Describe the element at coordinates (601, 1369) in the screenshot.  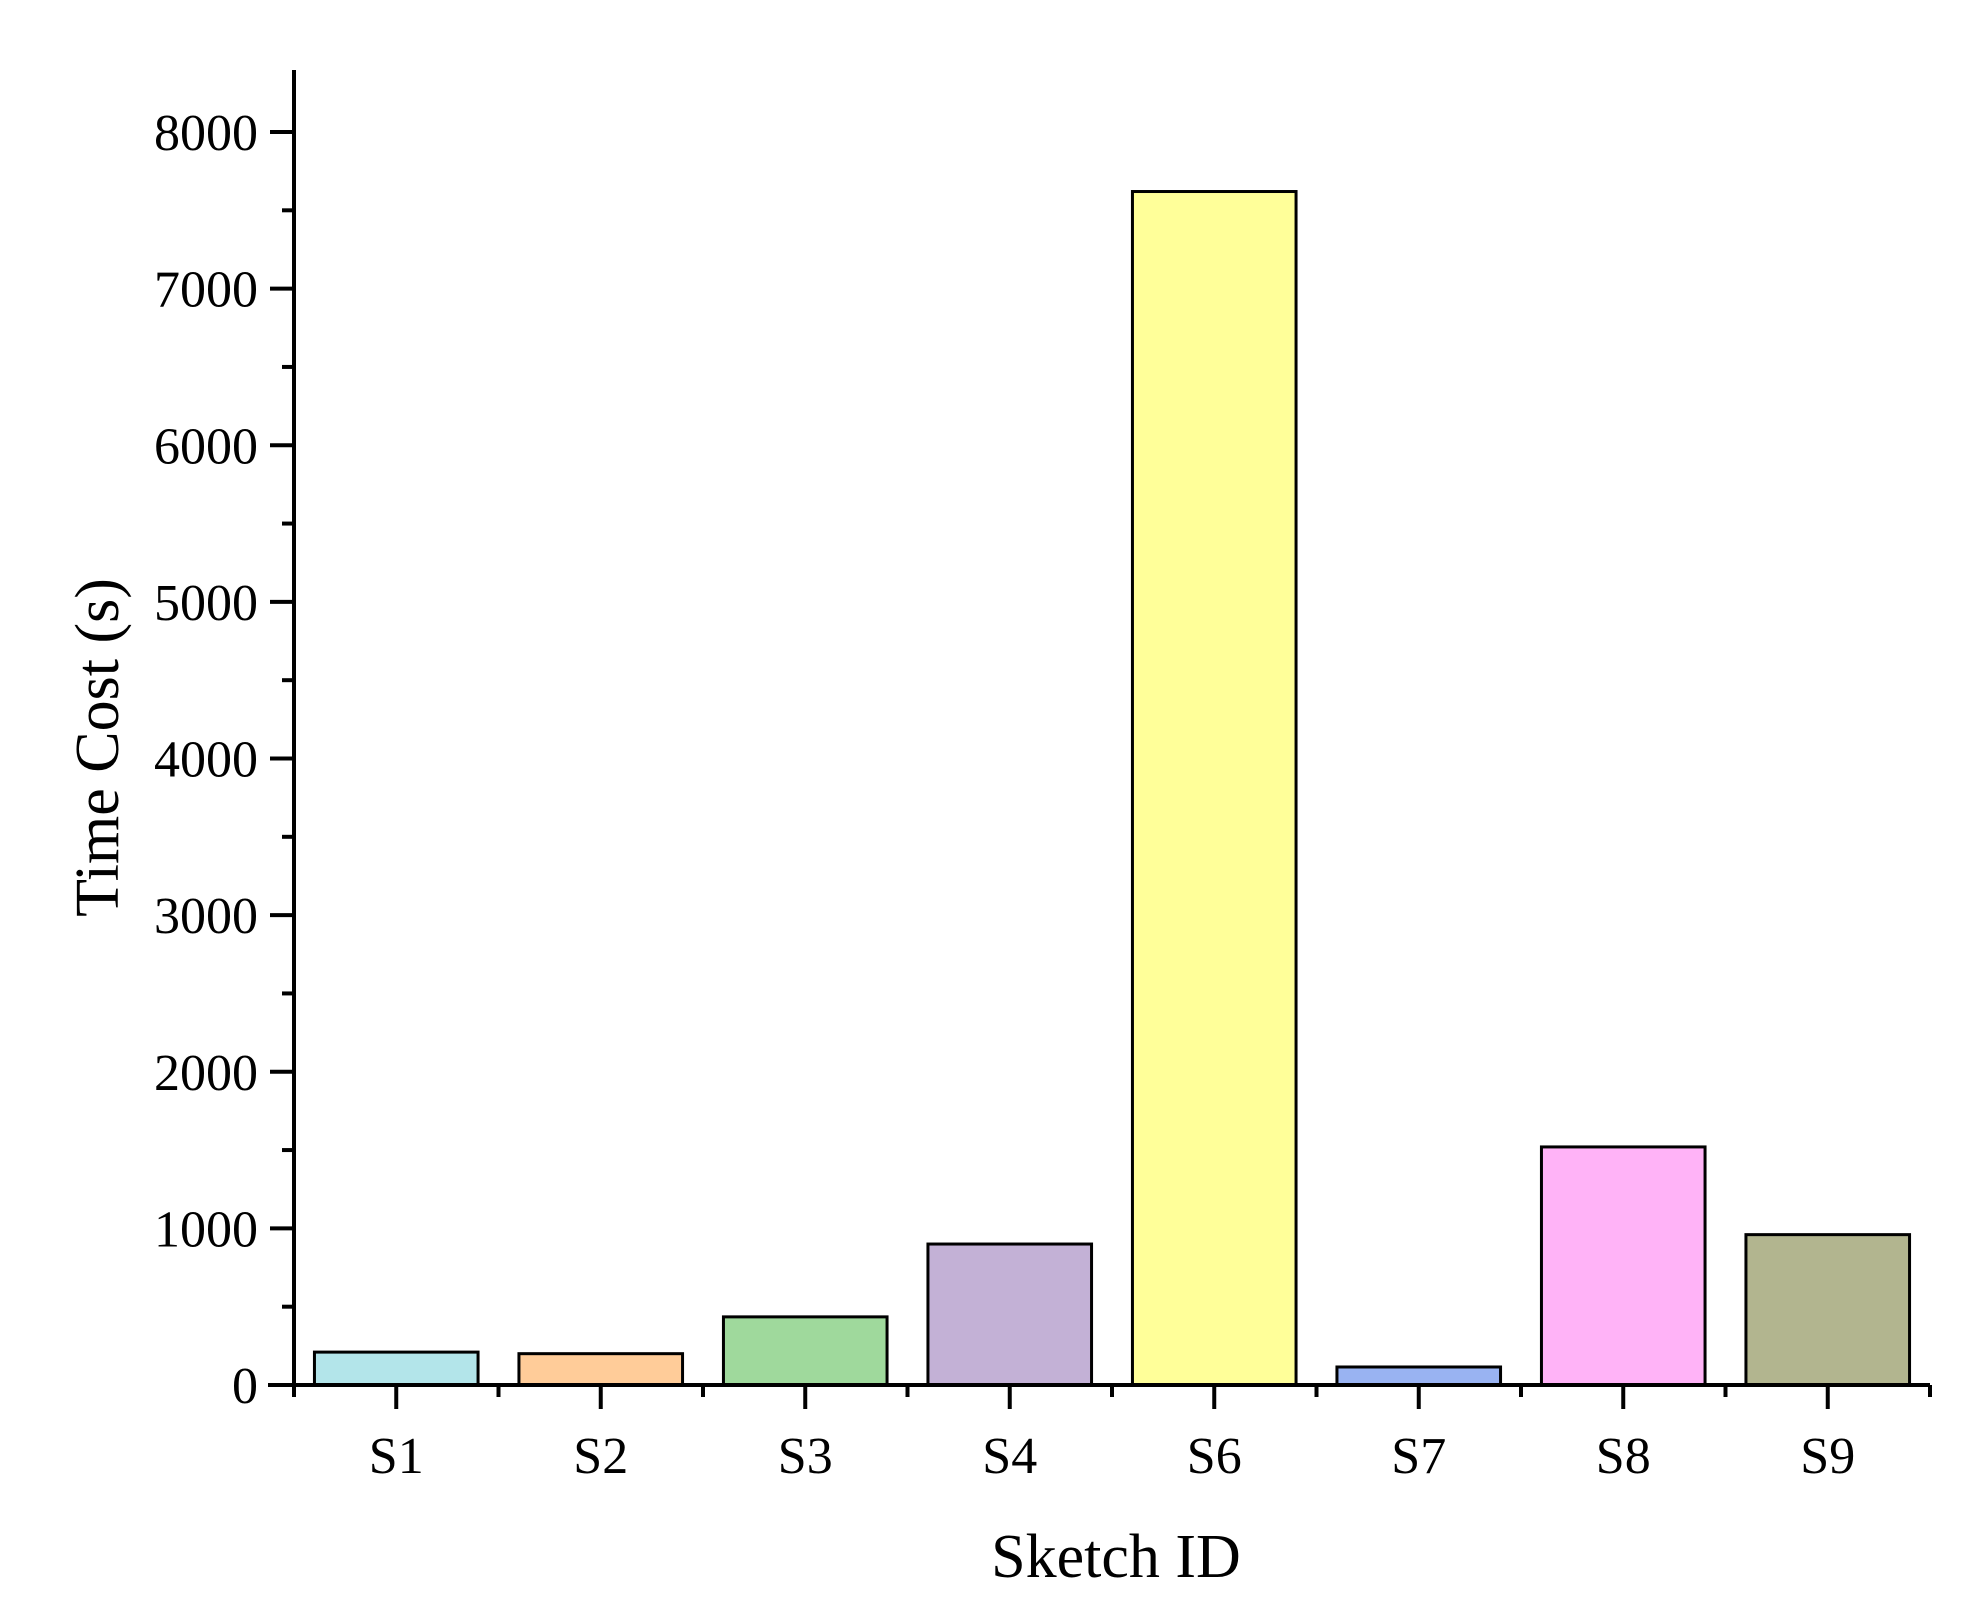
I see `bar-s2` at that location.